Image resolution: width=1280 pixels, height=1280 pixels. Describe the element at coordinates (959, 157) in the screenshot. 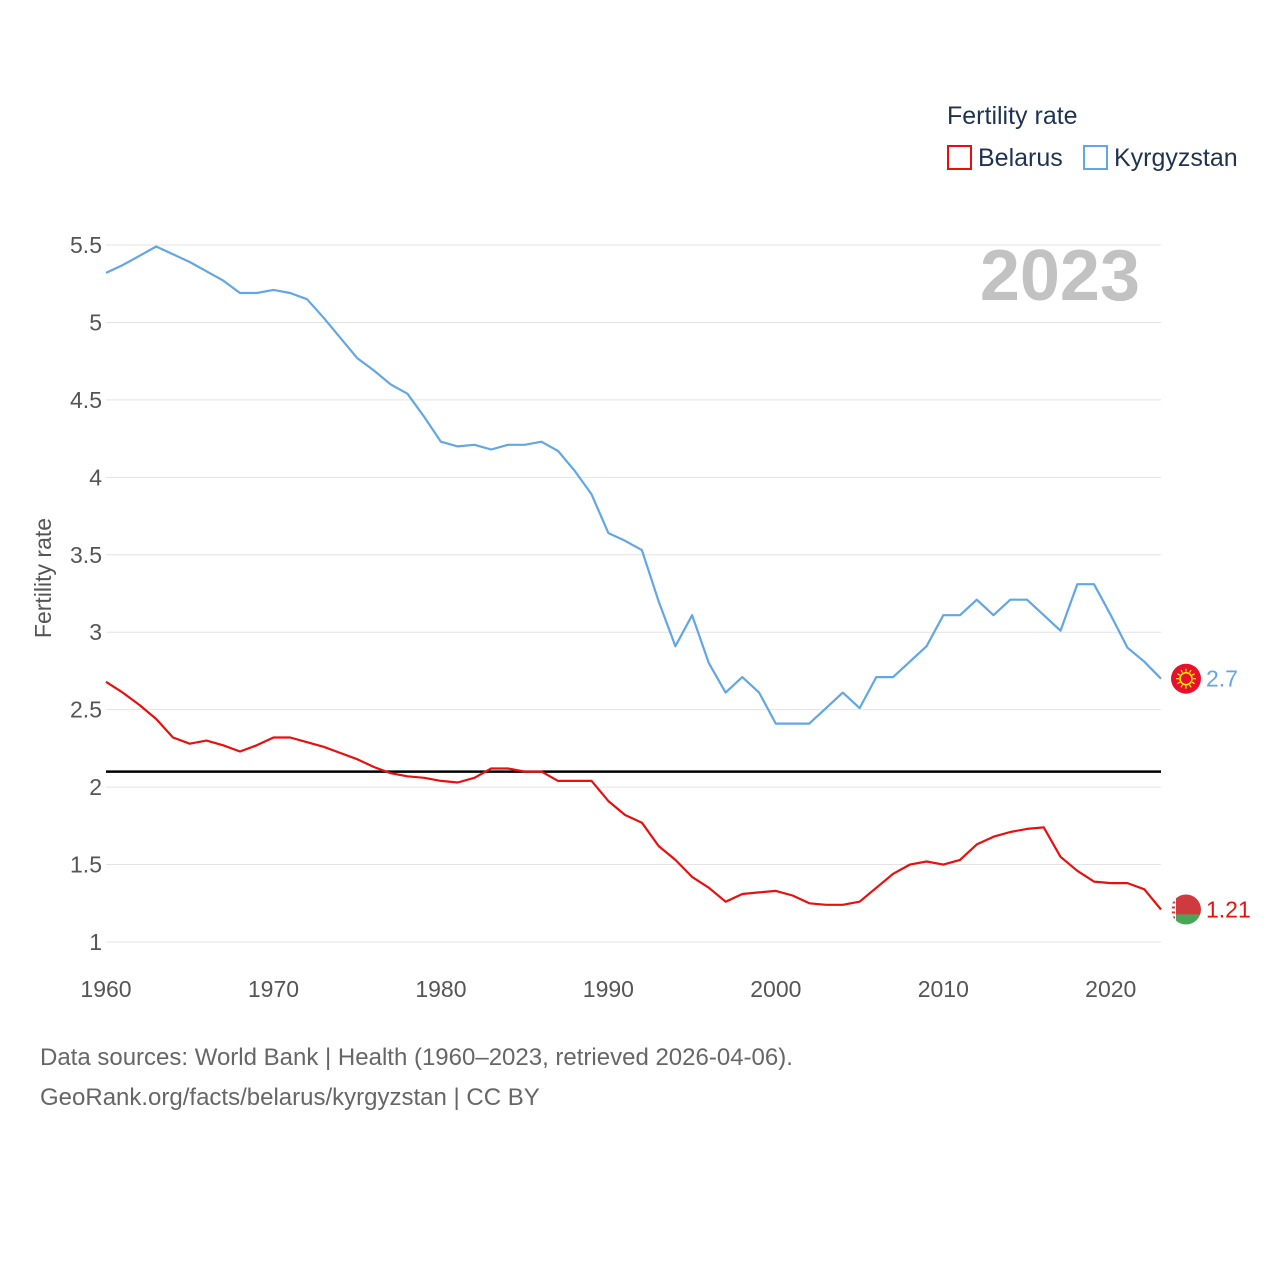

I see `legend-swatch-belarus` at that location.